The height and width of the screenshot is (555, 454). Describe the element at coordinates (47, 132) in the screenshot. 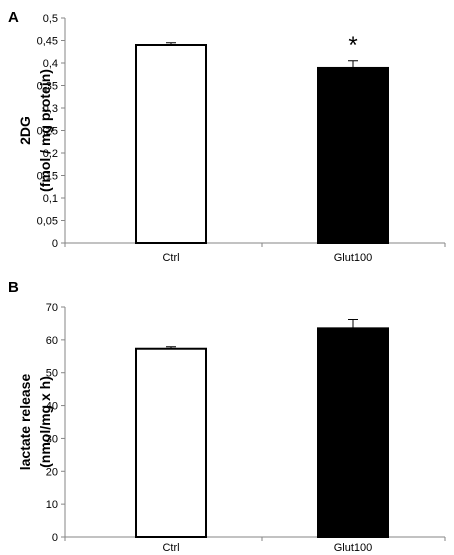

I see `y-tick-label: 0,25` at that location.